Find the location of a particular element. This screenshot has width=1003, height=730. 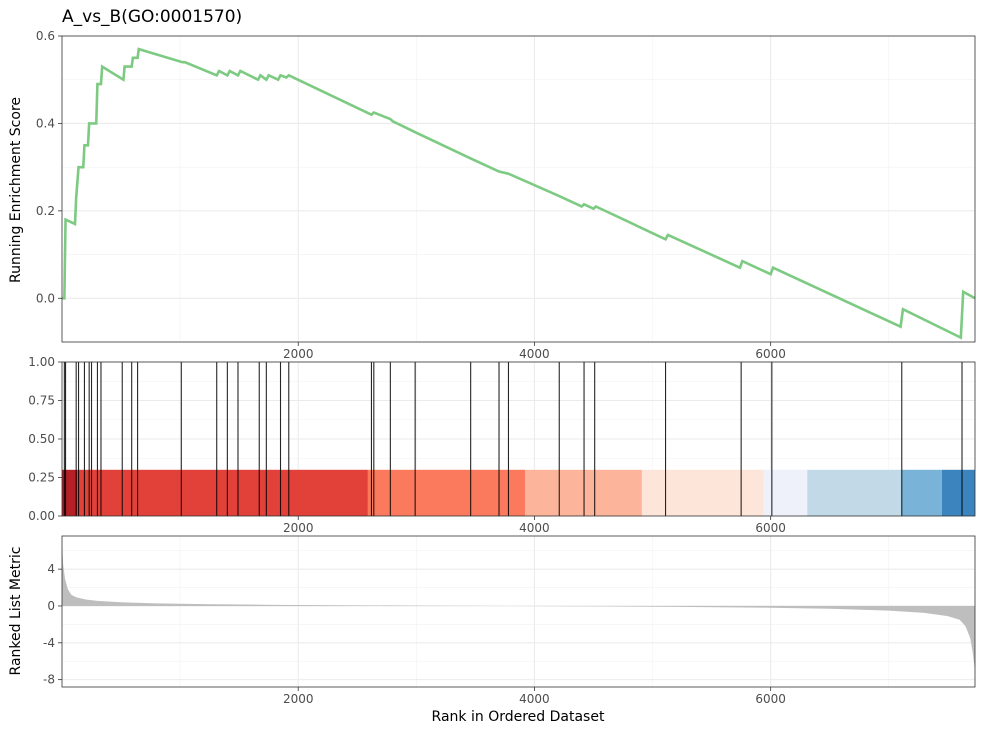

y-tick-label: 0.4 is located at coordinates (45, 123).